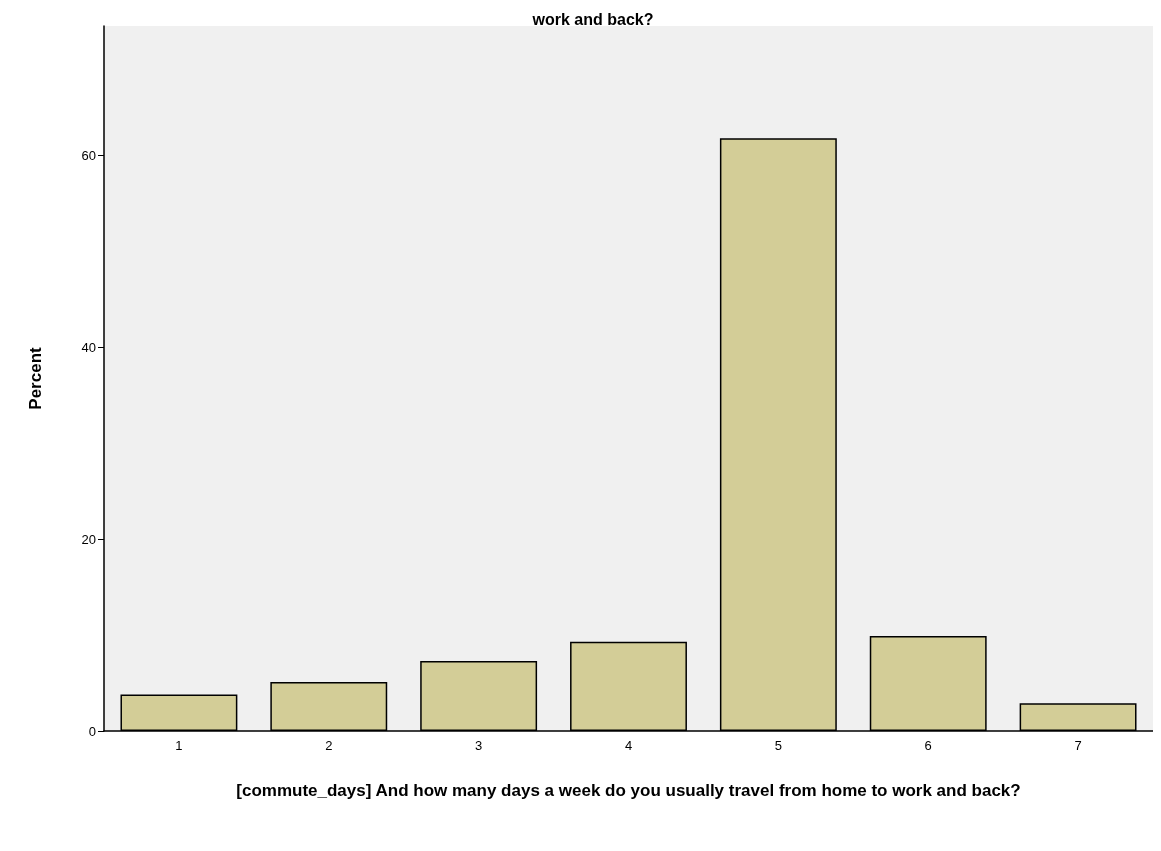 The image size is (1161, 851). Describe the element at coordinates (592, 19) in the screenshot. I see `chart-title: work and back?` at that location.